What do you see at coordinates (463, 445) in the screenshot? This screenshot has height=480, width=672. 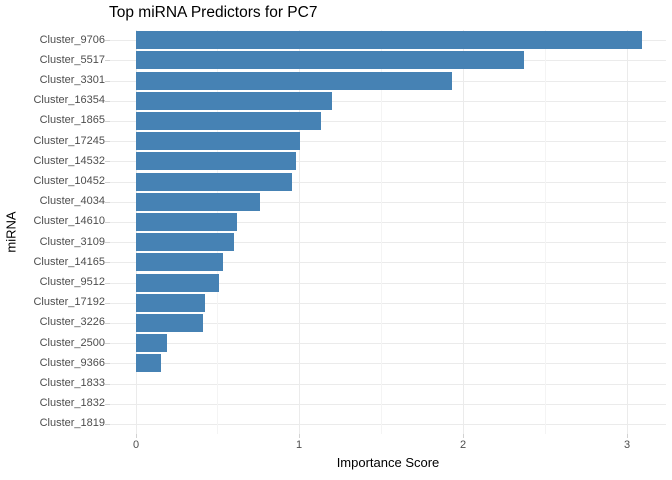 I see `x-tick-label: 2` at bounding box center [463, 445].